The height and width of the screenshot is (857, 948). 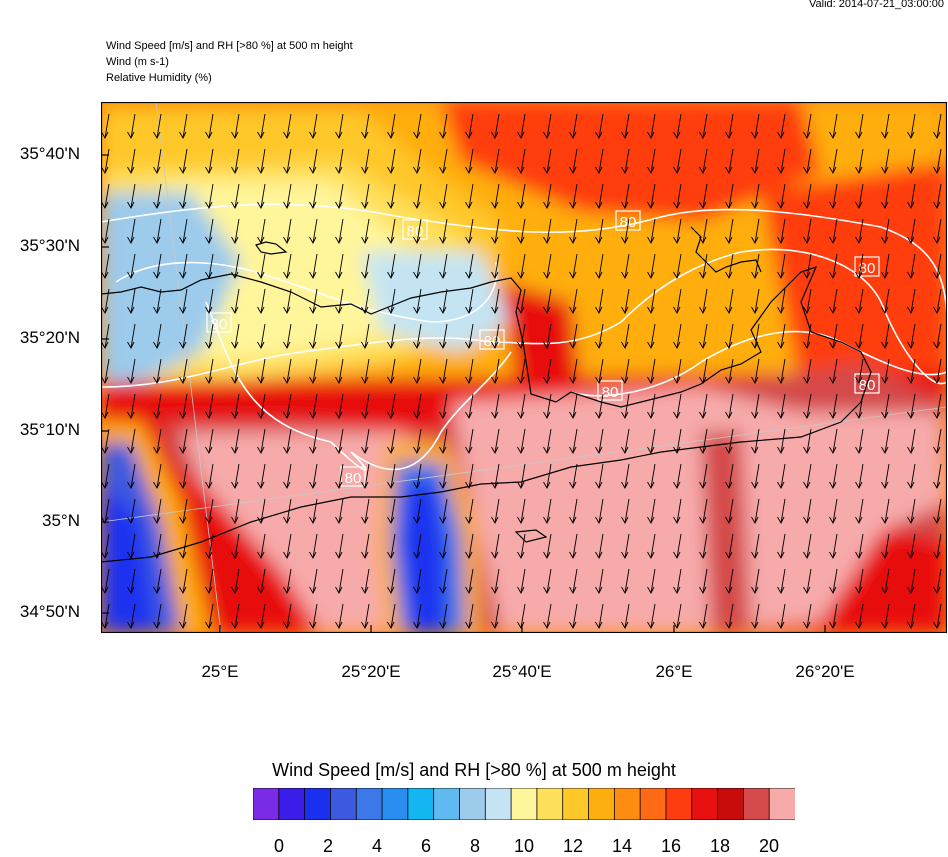 What do you see at coordinates (371, 671) in the screenshot?
I see `lon-label: 25°20'E` at bounding box center [371, 671].